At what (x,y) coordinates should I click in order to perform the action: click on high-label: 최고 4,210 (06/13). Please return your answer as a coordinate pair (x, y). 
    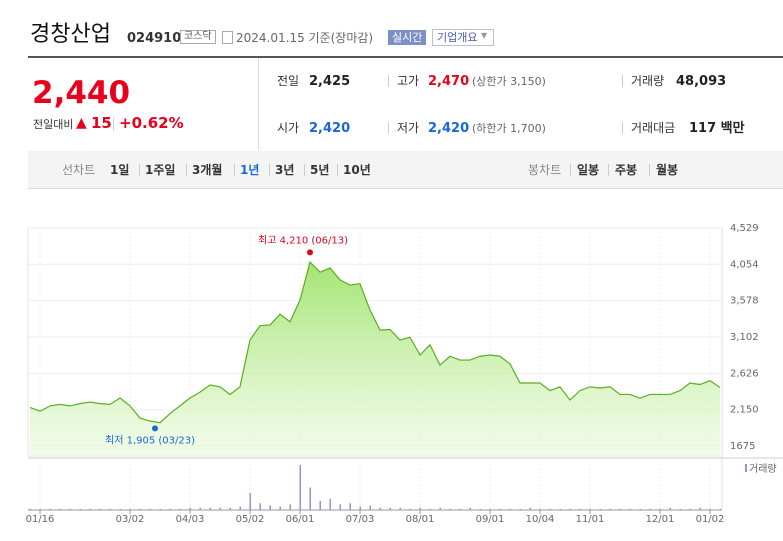
    Looking at the image, I should click on (303, 240).